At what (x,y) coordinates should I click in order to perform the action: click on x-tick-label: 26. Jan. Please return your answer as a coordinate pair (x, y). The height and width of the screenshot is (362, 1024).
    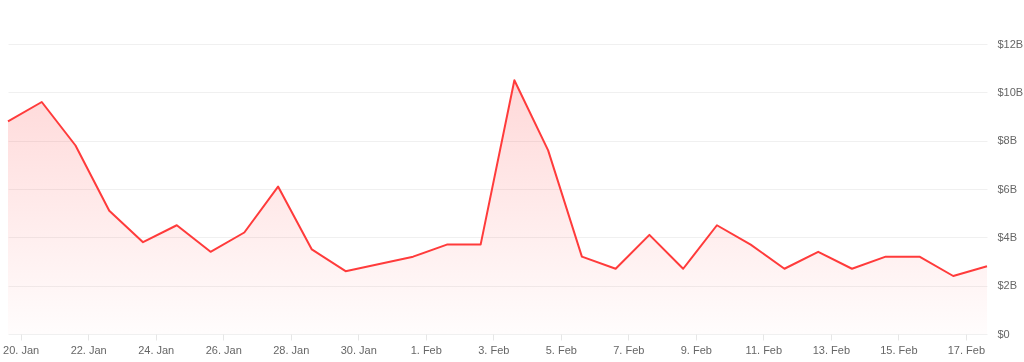
    Looking at the image, I should click on (223, 349).